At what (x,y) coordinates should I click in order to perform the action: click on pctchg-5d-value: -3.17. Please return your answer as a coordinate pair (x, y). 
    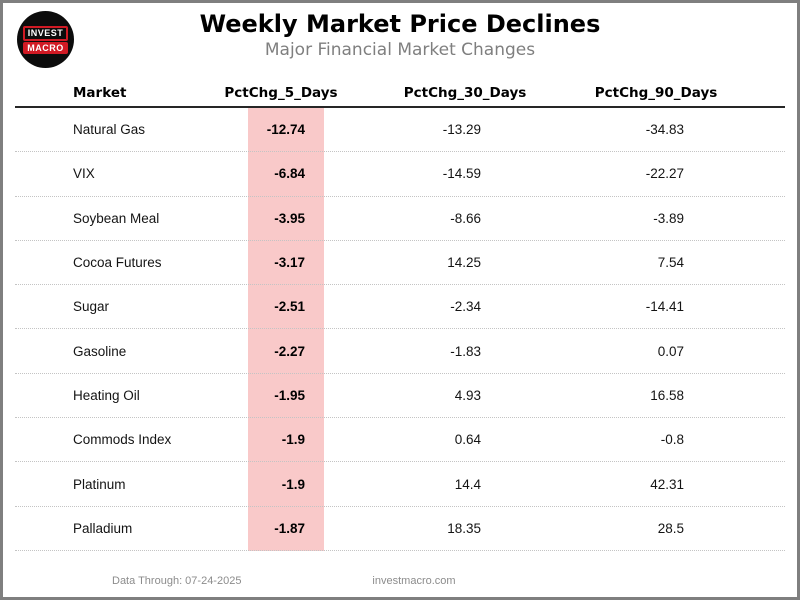
    Looking at the image, I should click on (289, 263).